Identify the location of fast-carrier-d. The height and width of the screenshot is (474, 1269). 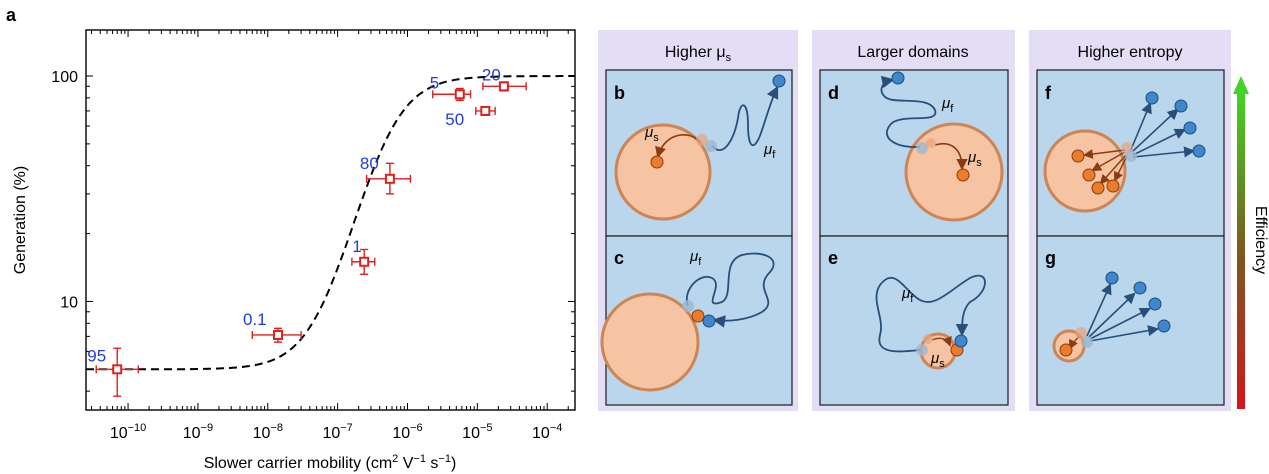
(898, 78).